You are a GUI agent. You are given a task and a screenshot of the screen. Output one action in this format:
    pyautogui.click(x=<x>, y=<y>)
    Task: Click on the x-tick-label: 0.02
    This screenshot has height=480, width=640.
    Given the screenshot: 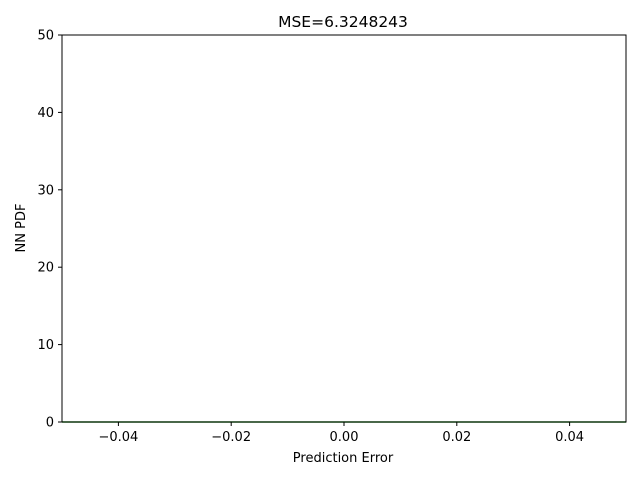 What is the action you would take?
    pyautogui.click(x=456, y=437)
    